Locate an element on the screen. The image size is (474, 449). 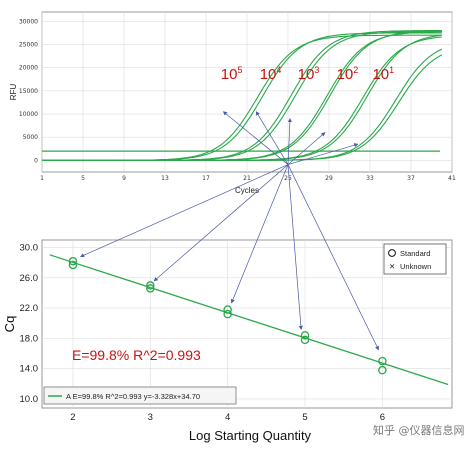
amp-y-tick: 15000 is located at coordinates (28, 91).